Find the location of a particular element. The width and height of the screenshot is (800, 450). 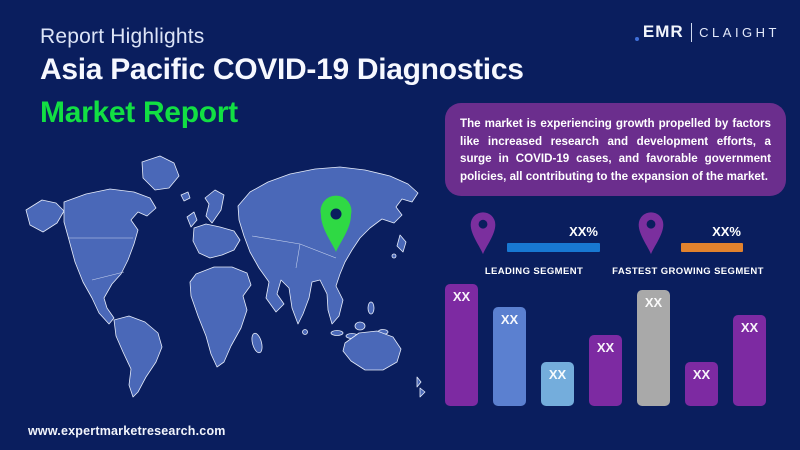

map-europe is located at coordinates (216, 241).